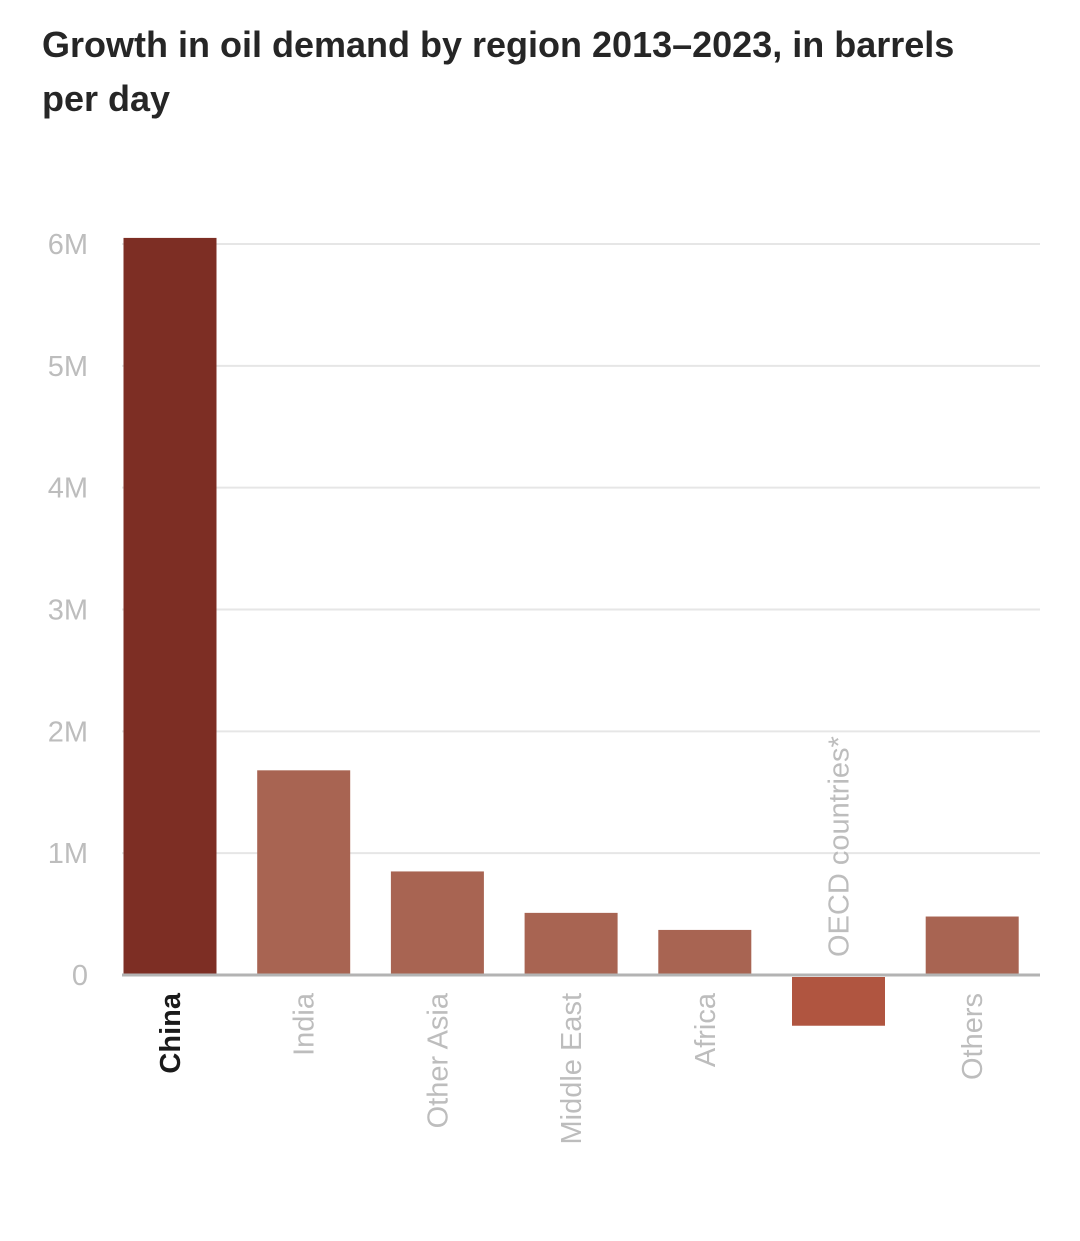  I want to click on bar-africa, so click(705, 952).